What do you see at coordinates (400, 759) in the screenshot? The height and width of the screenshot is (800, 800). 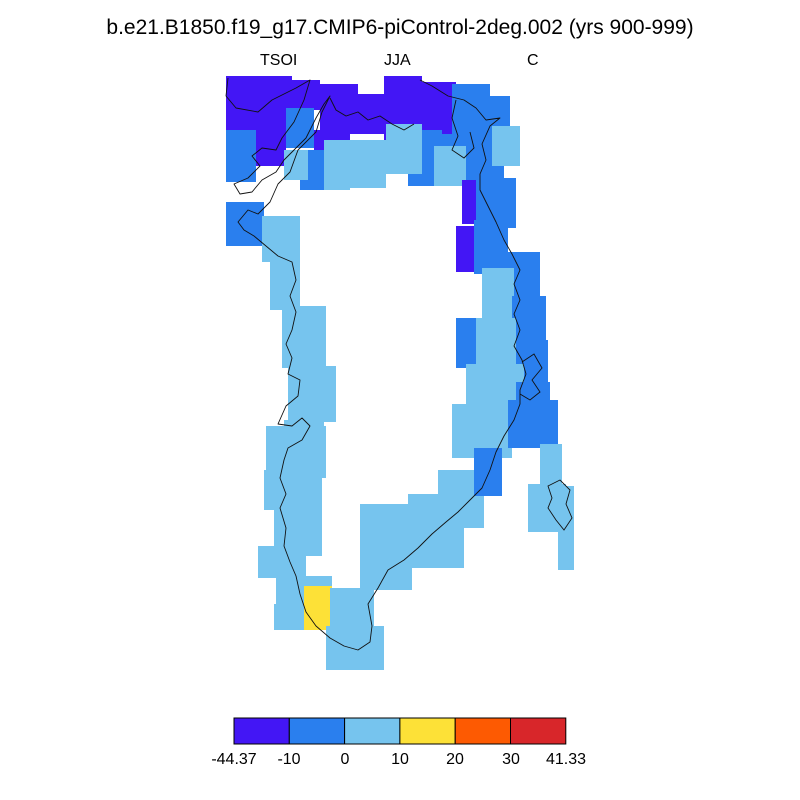 I see `colorbar-label: 10` at bounding box center [400, 759].